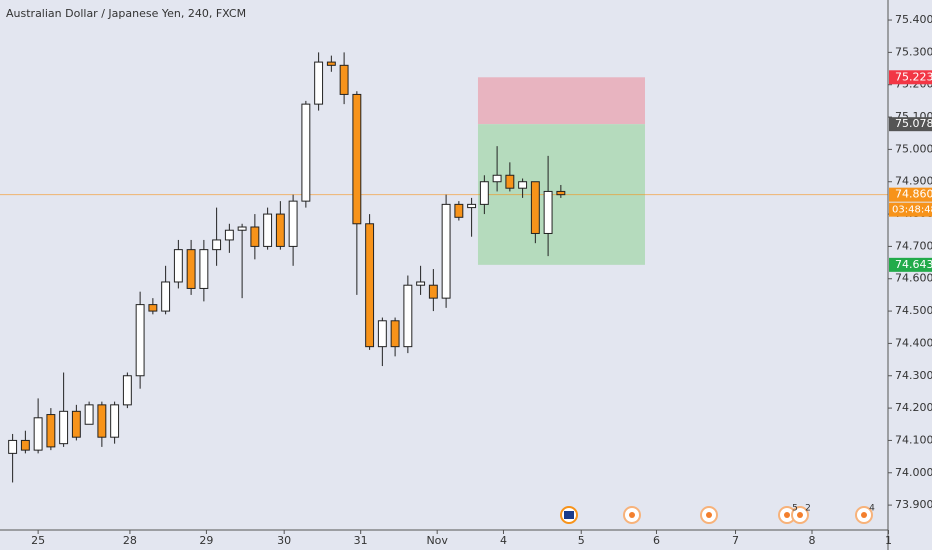 The image size is (932, 550). What do you see at coordinates (913, 504) in the screenshot?
I see `y-tick-label: 73.900` at bounding box center [913, 504].